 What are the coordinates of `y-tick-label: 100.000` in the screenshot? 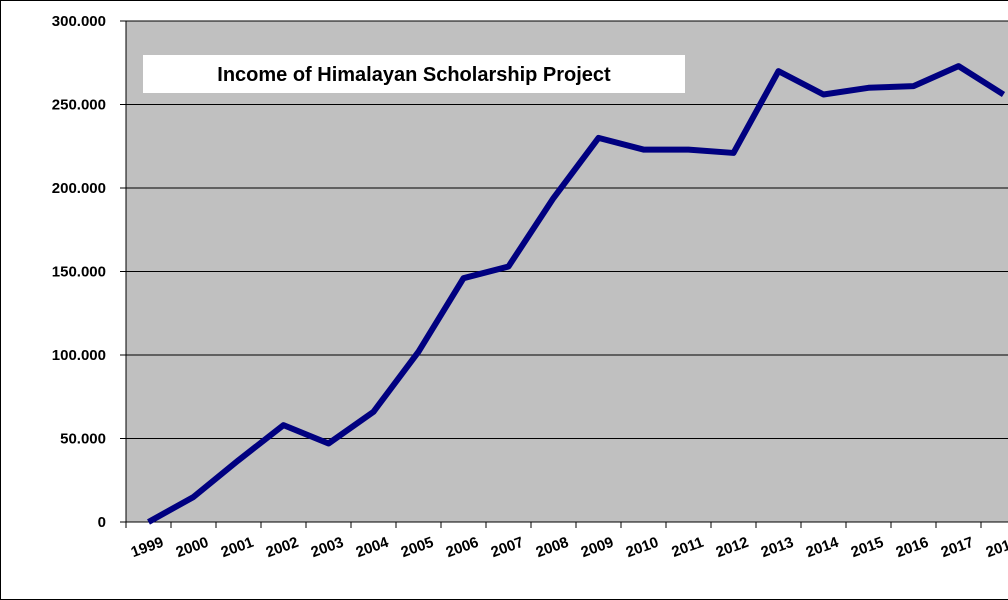 It's located at (79, 355).